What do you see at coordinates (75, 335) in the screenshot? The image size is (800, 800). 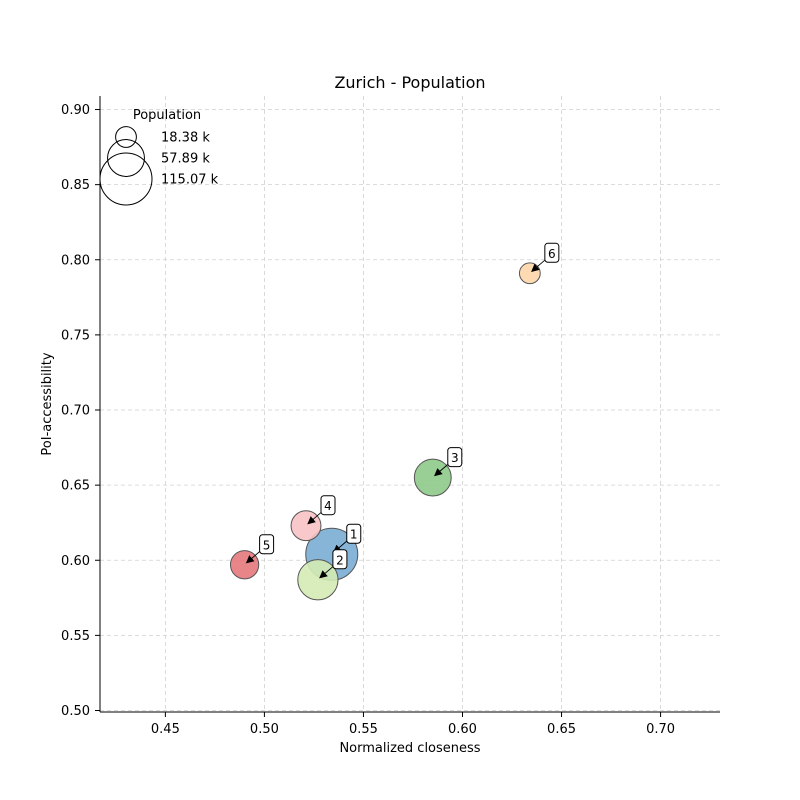 I see `y-tick-label: 0.75` at bounding box center [75, 335].